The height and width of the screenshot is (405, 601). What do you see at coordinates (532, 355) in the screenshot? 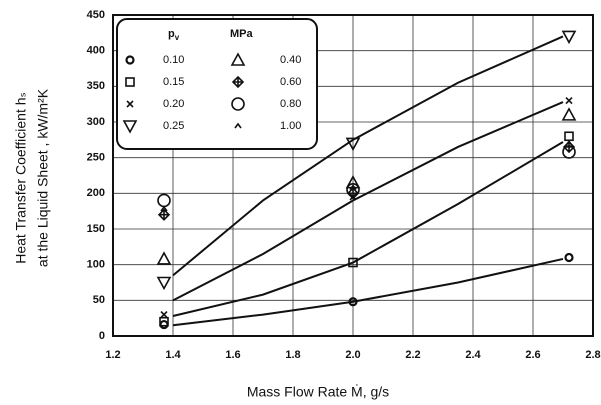
I see `x-tick-label: 2.6` at bounding box center [532, 355].